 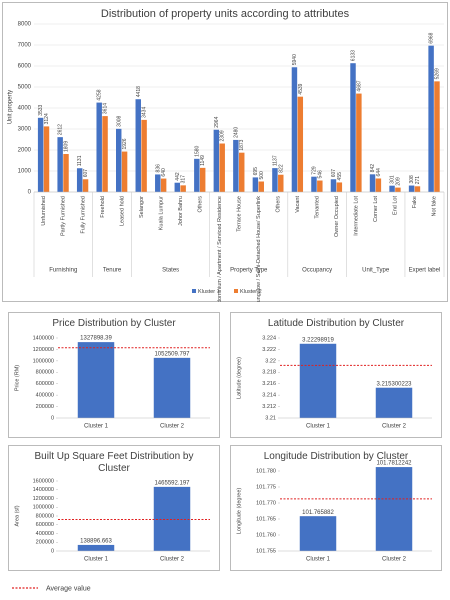 What do you see at coordinates (45, 373) in the screenshot?
I see `y-tick-label: 800000` at bounding box center [45, 373].